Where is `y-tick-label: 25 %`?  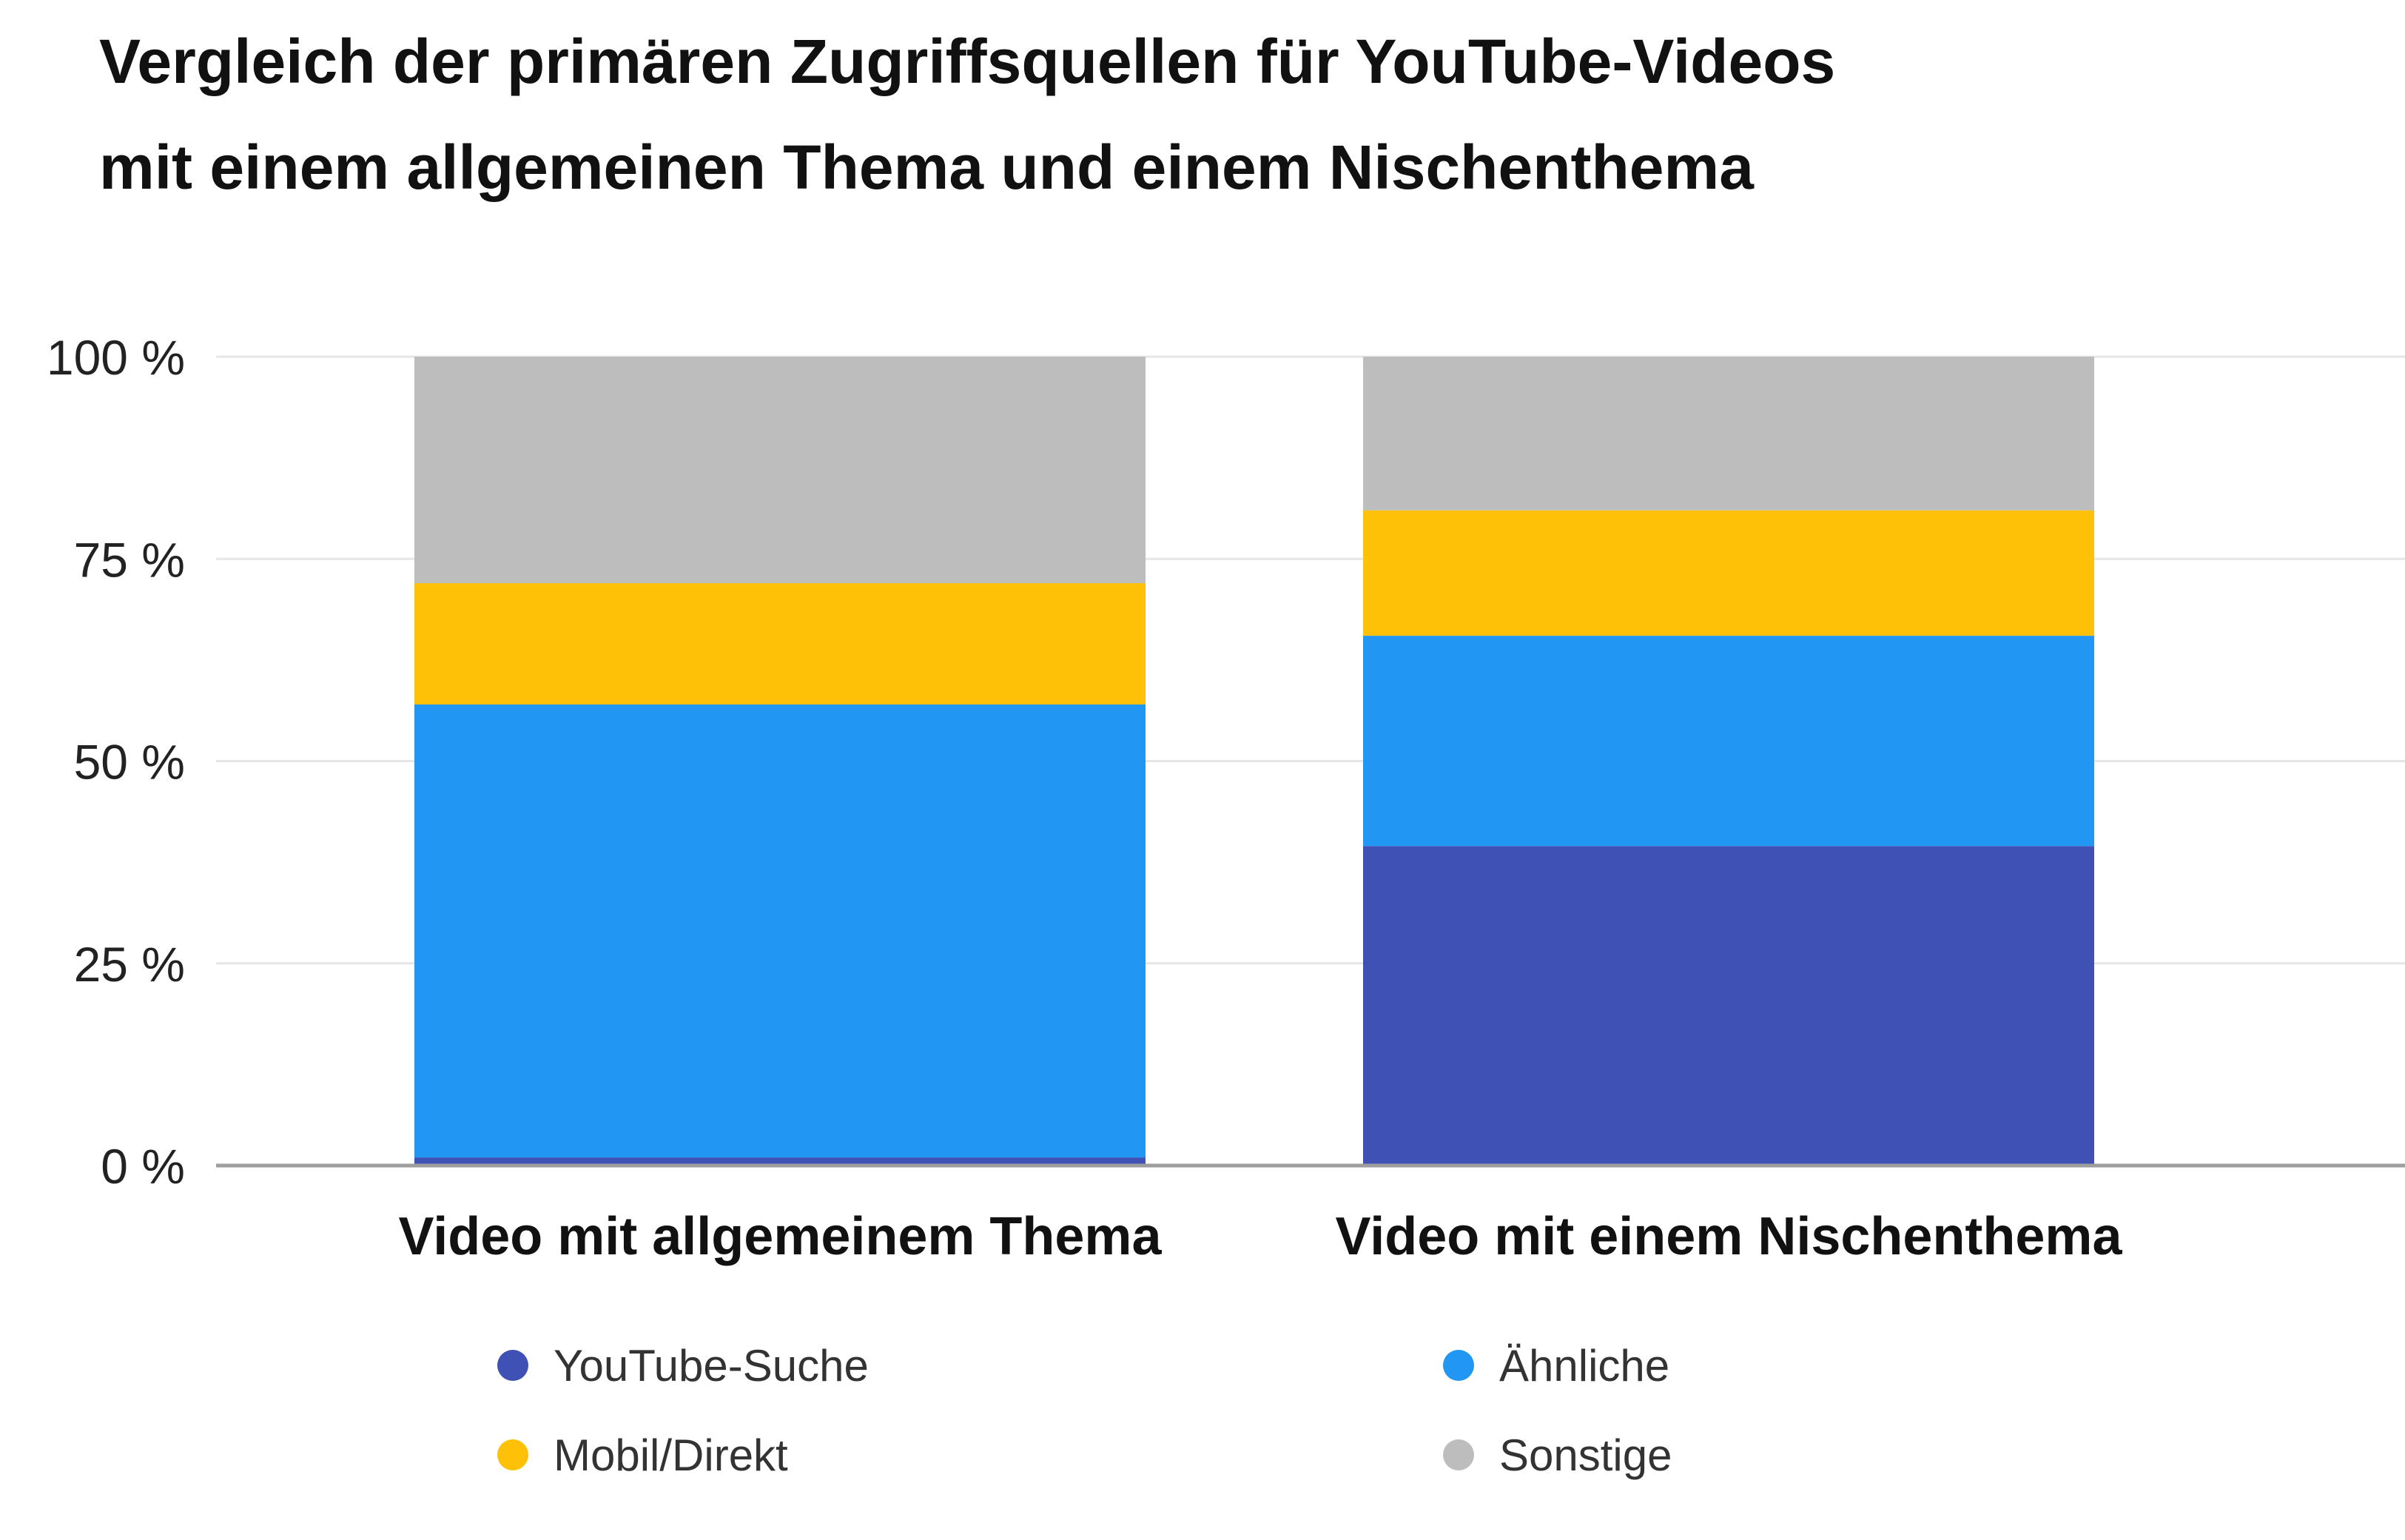 y-tick-label: 25 % is located at coordinates (129, 964).